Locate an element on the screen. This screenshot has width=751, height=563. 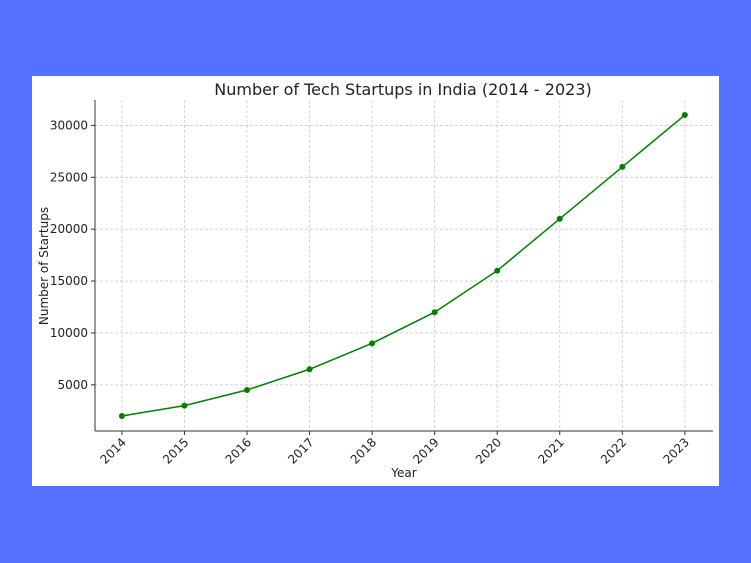
y-axis-label: Number of Startups is located at coordinates (44, 266).